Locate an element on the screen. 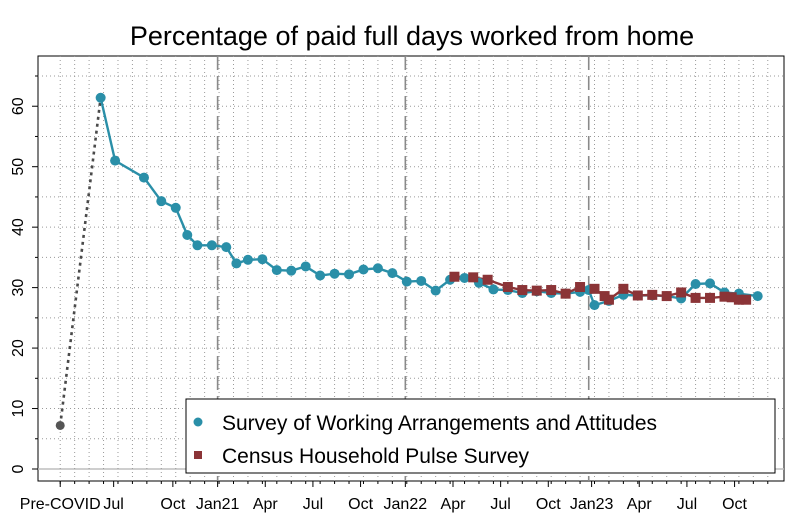  y-tick-label: 20 is located at coordinates (18, 348).